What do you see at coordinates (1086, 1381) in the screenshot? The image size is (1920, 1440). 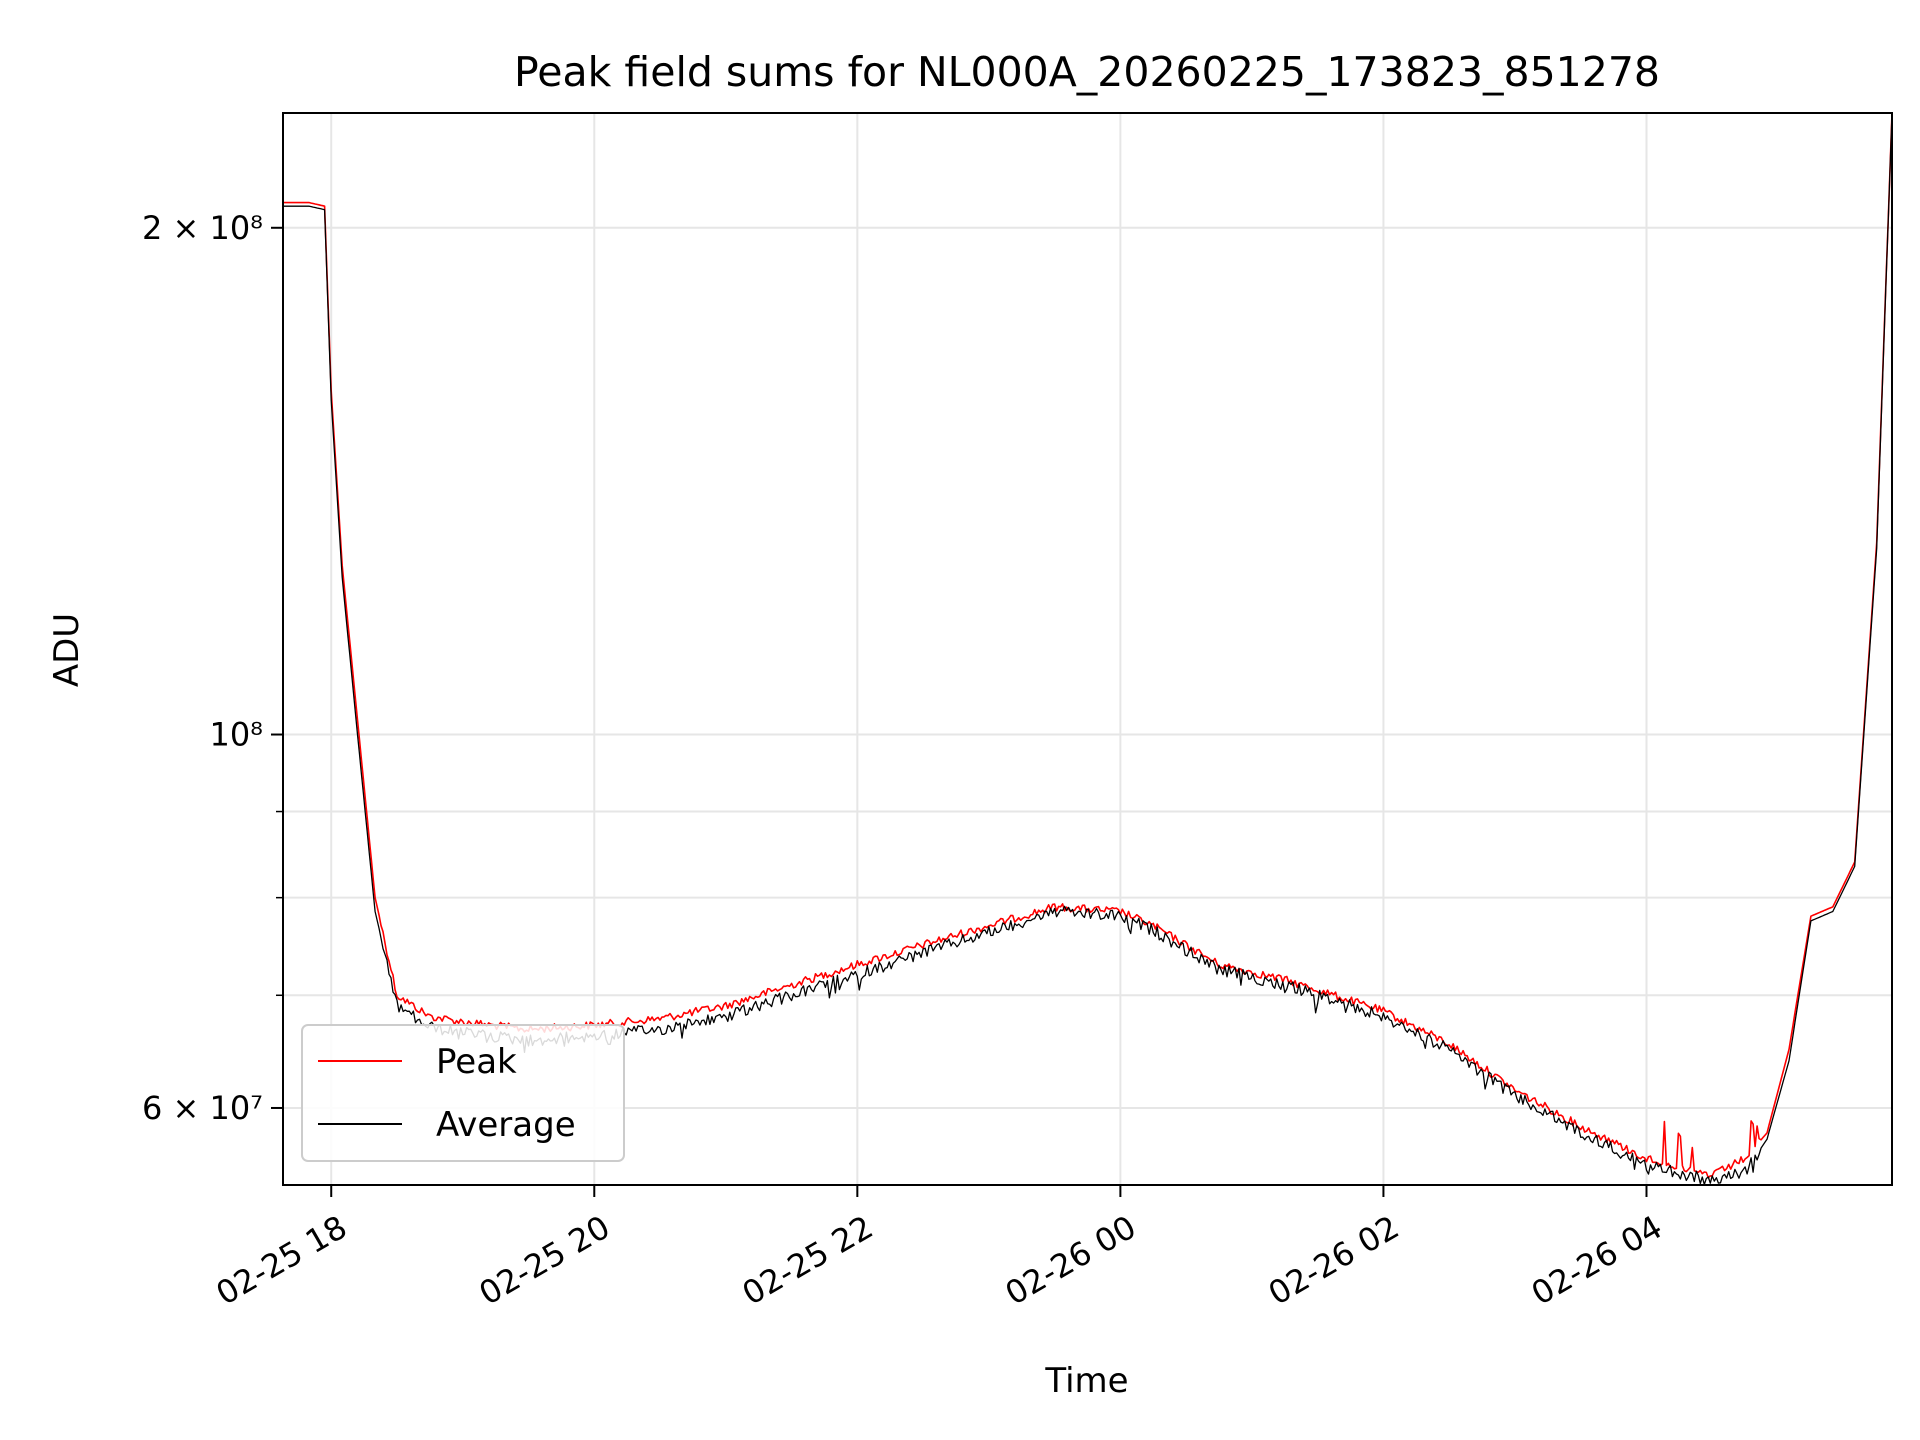 I see `x-axis-label: Time` at bounding box center [1086, 1381].